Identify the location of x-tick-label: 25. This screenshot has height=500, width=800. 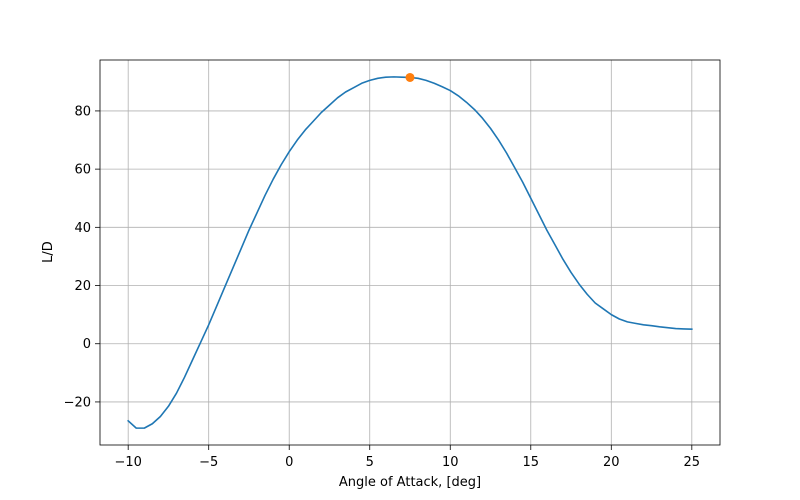
(692, 462).